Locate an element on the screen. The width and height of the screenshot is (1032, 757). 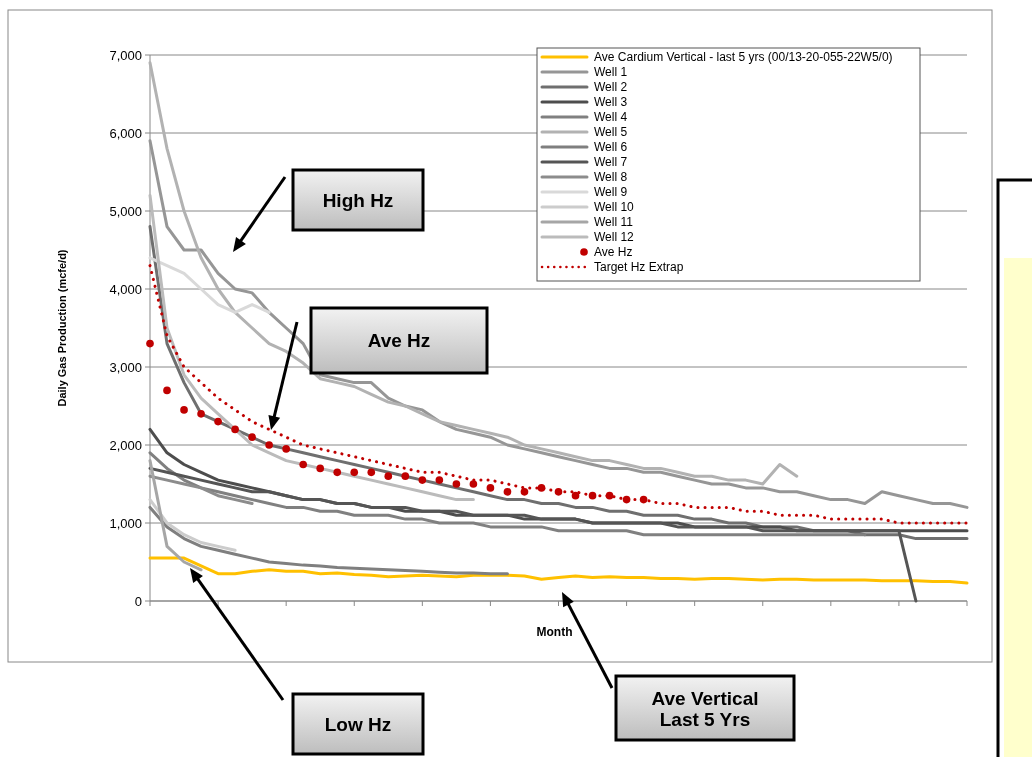
label-box: Ave Hz is located at coordinates (399, 340).